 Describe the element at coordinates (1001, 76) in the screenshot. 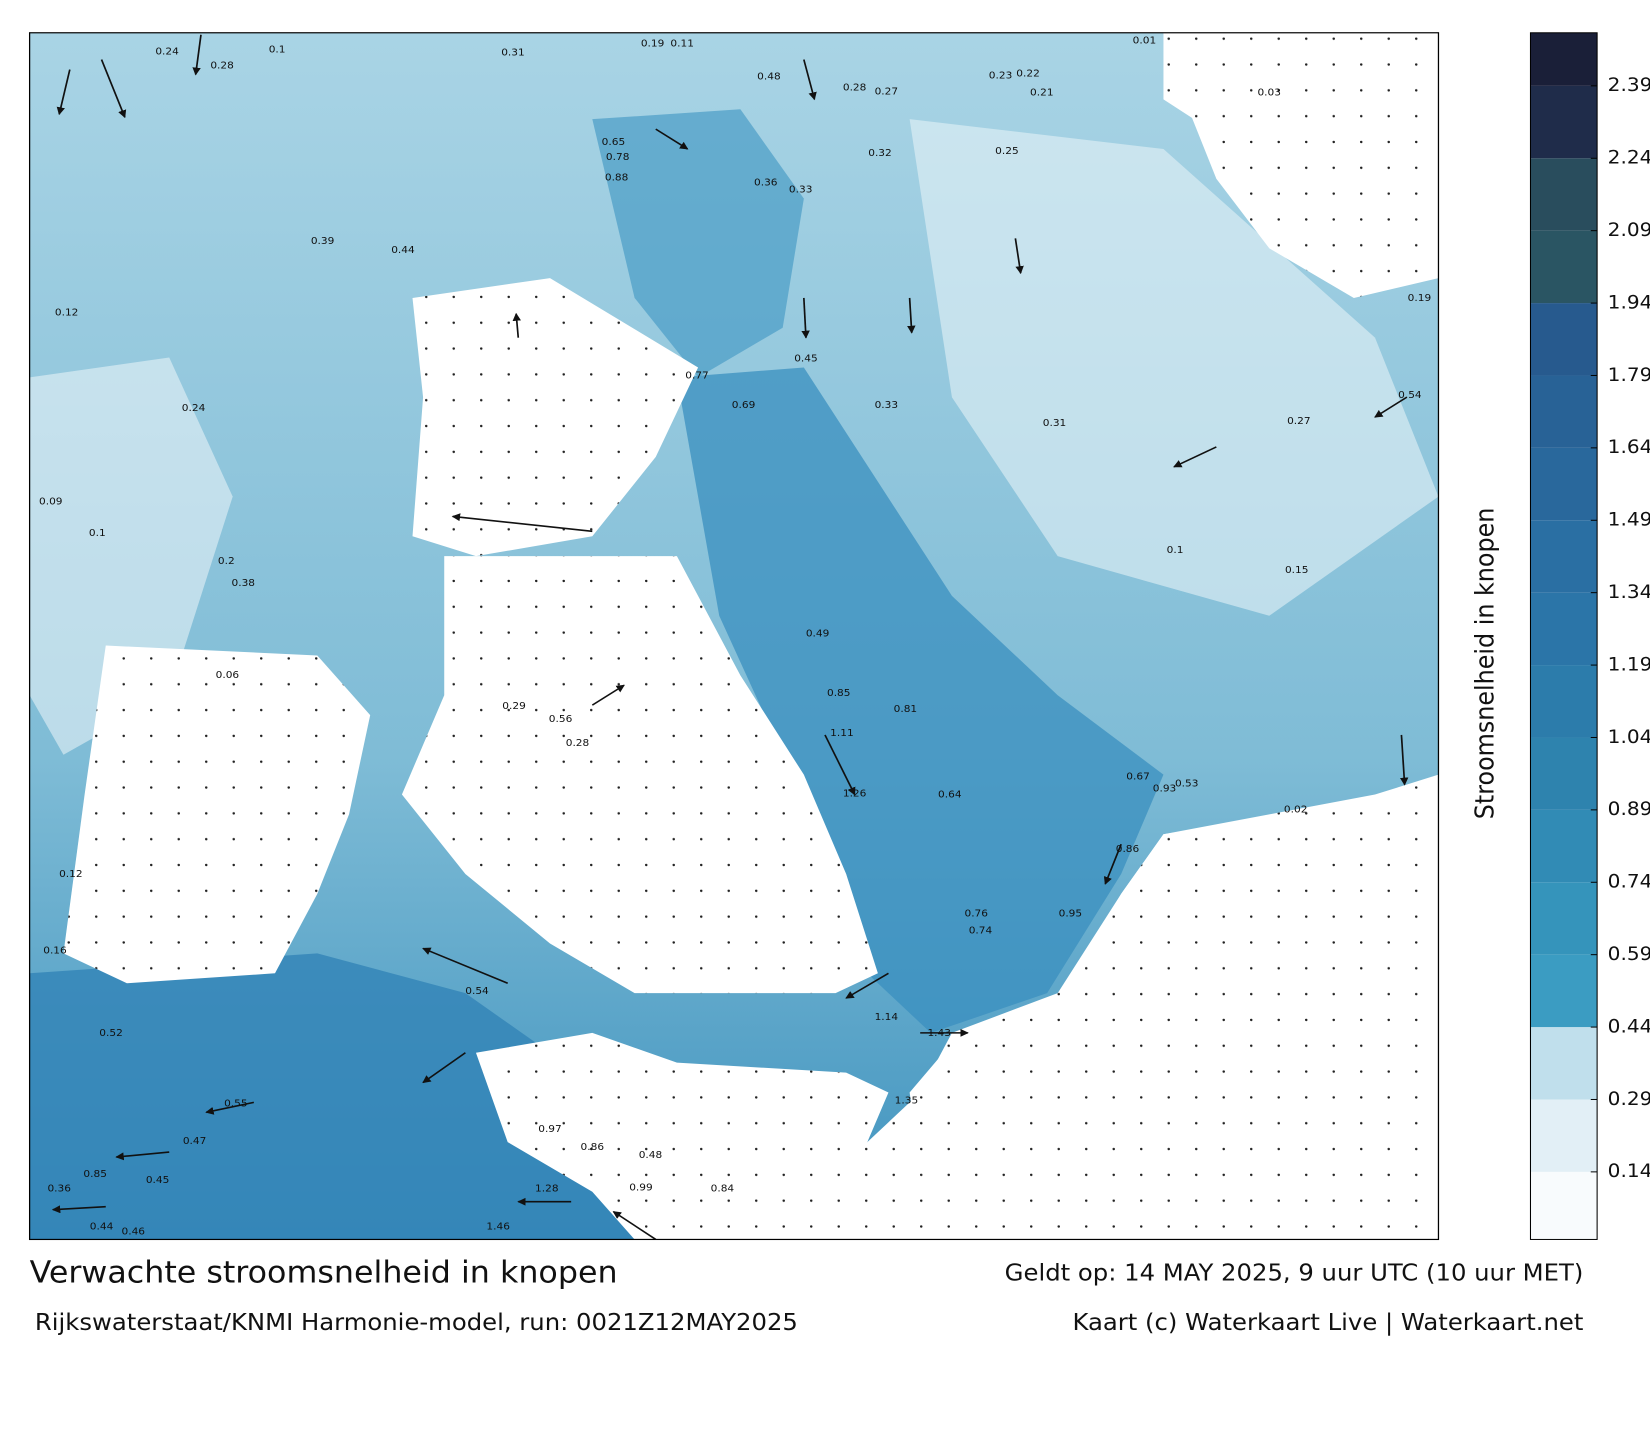

I see `current-label: 0.23` at that location.